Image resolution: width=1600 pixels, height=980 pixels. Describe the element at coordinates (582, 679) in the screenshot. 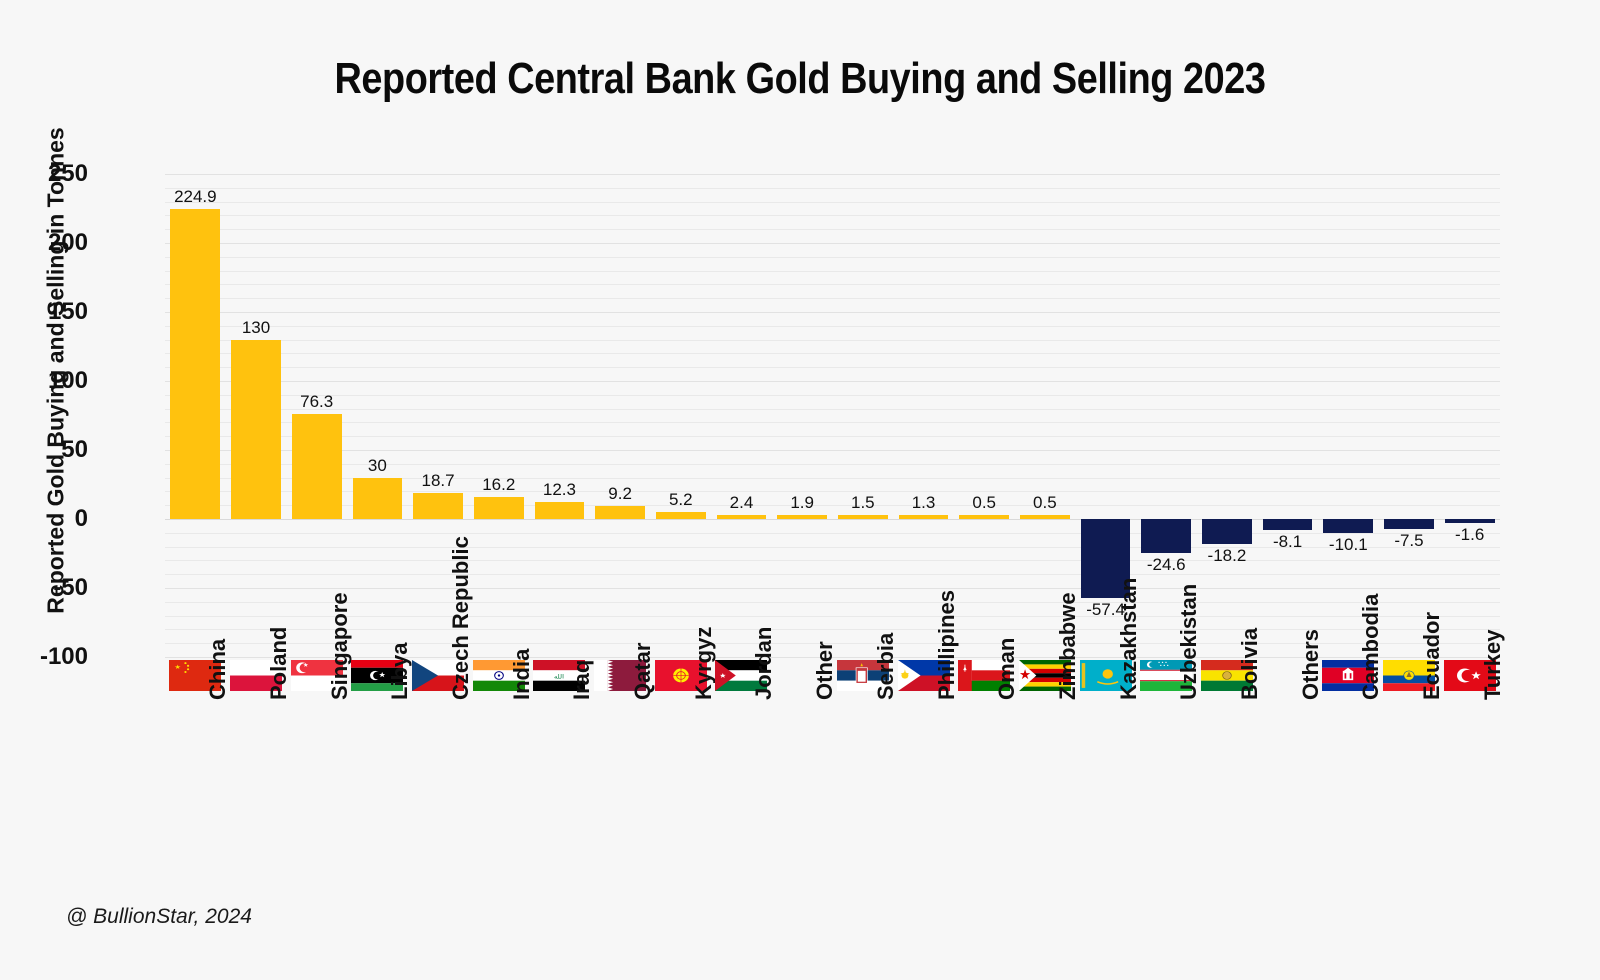

I see `category-label-iraq: Iraq` at that location.